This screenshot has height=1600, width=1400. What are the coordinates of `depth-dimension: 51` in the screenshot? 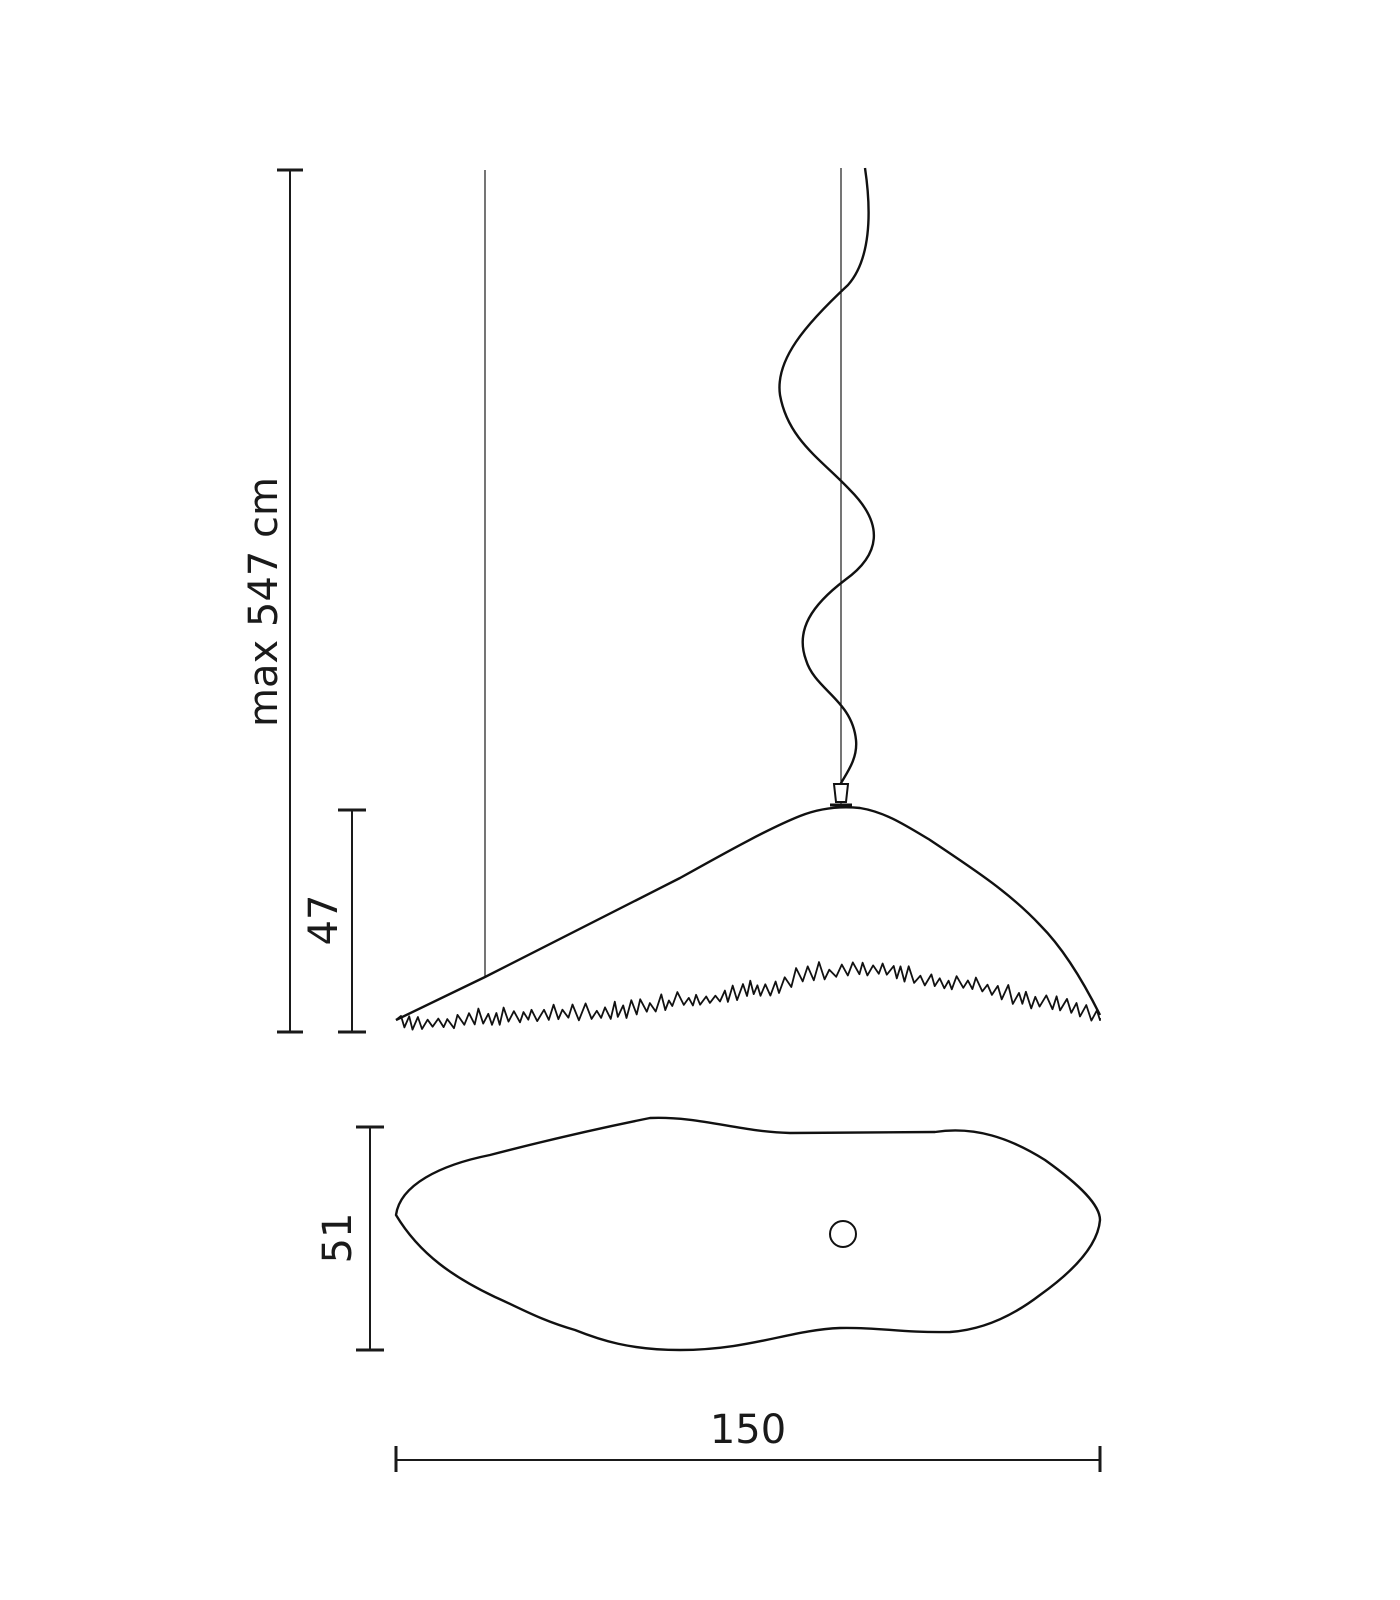 It's located at (349, 1238).